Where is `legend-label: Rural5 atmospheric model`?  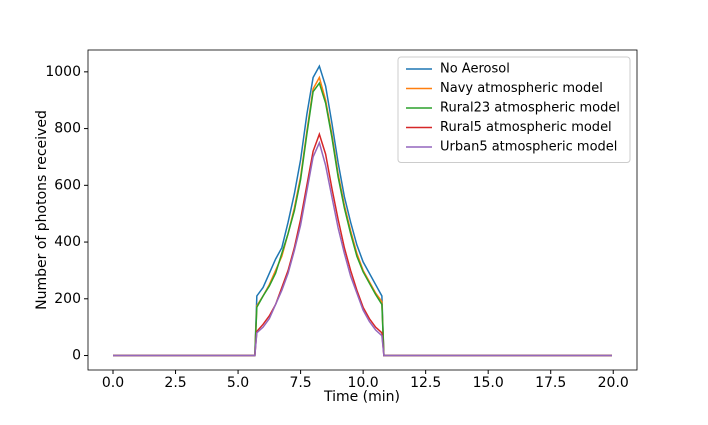
legend-label: Rural5 atmospheric model is located at coordinates (526, 127).